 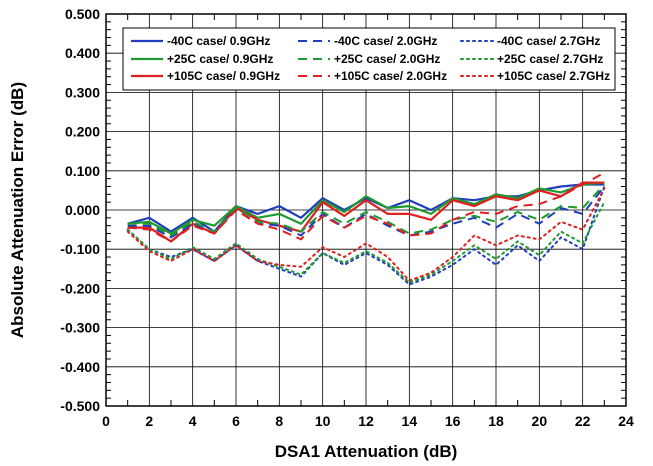 What do you see at coordinates (540, 421) in the screenshot?
I see `x-tick-label: 20` at bounding box center [540, 421].